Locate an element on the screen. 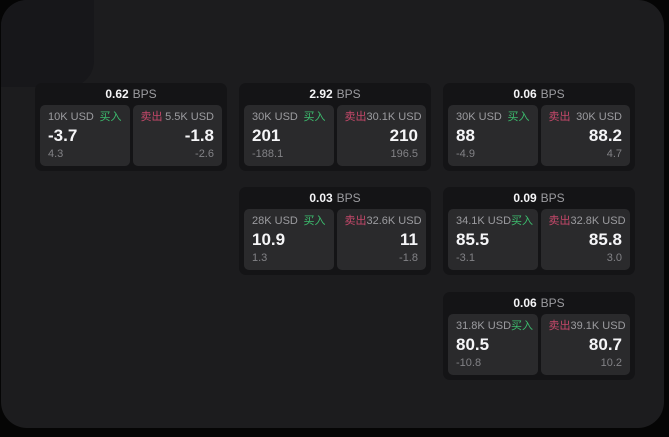  sell-panel: 卖出 30.1K USD 210 196.5 is located at coordinates (381, 135).